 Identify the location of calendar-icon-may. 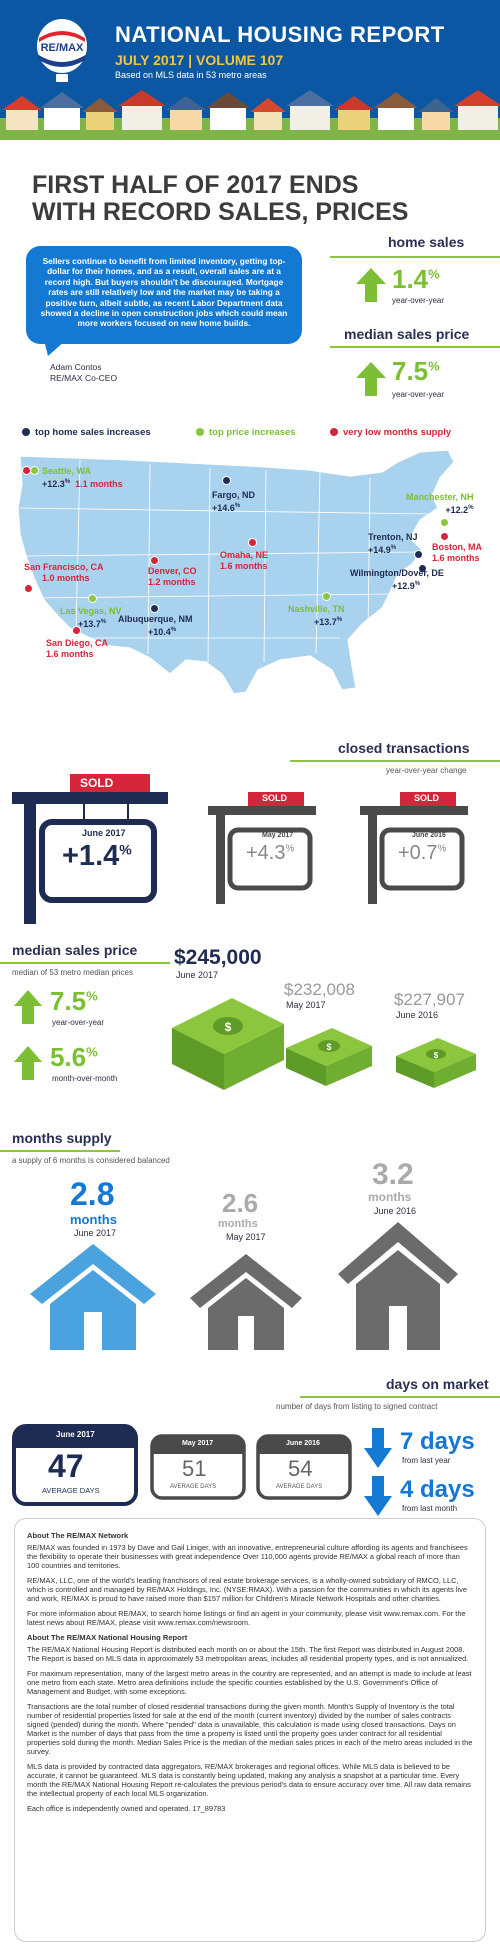
(198, 1467).